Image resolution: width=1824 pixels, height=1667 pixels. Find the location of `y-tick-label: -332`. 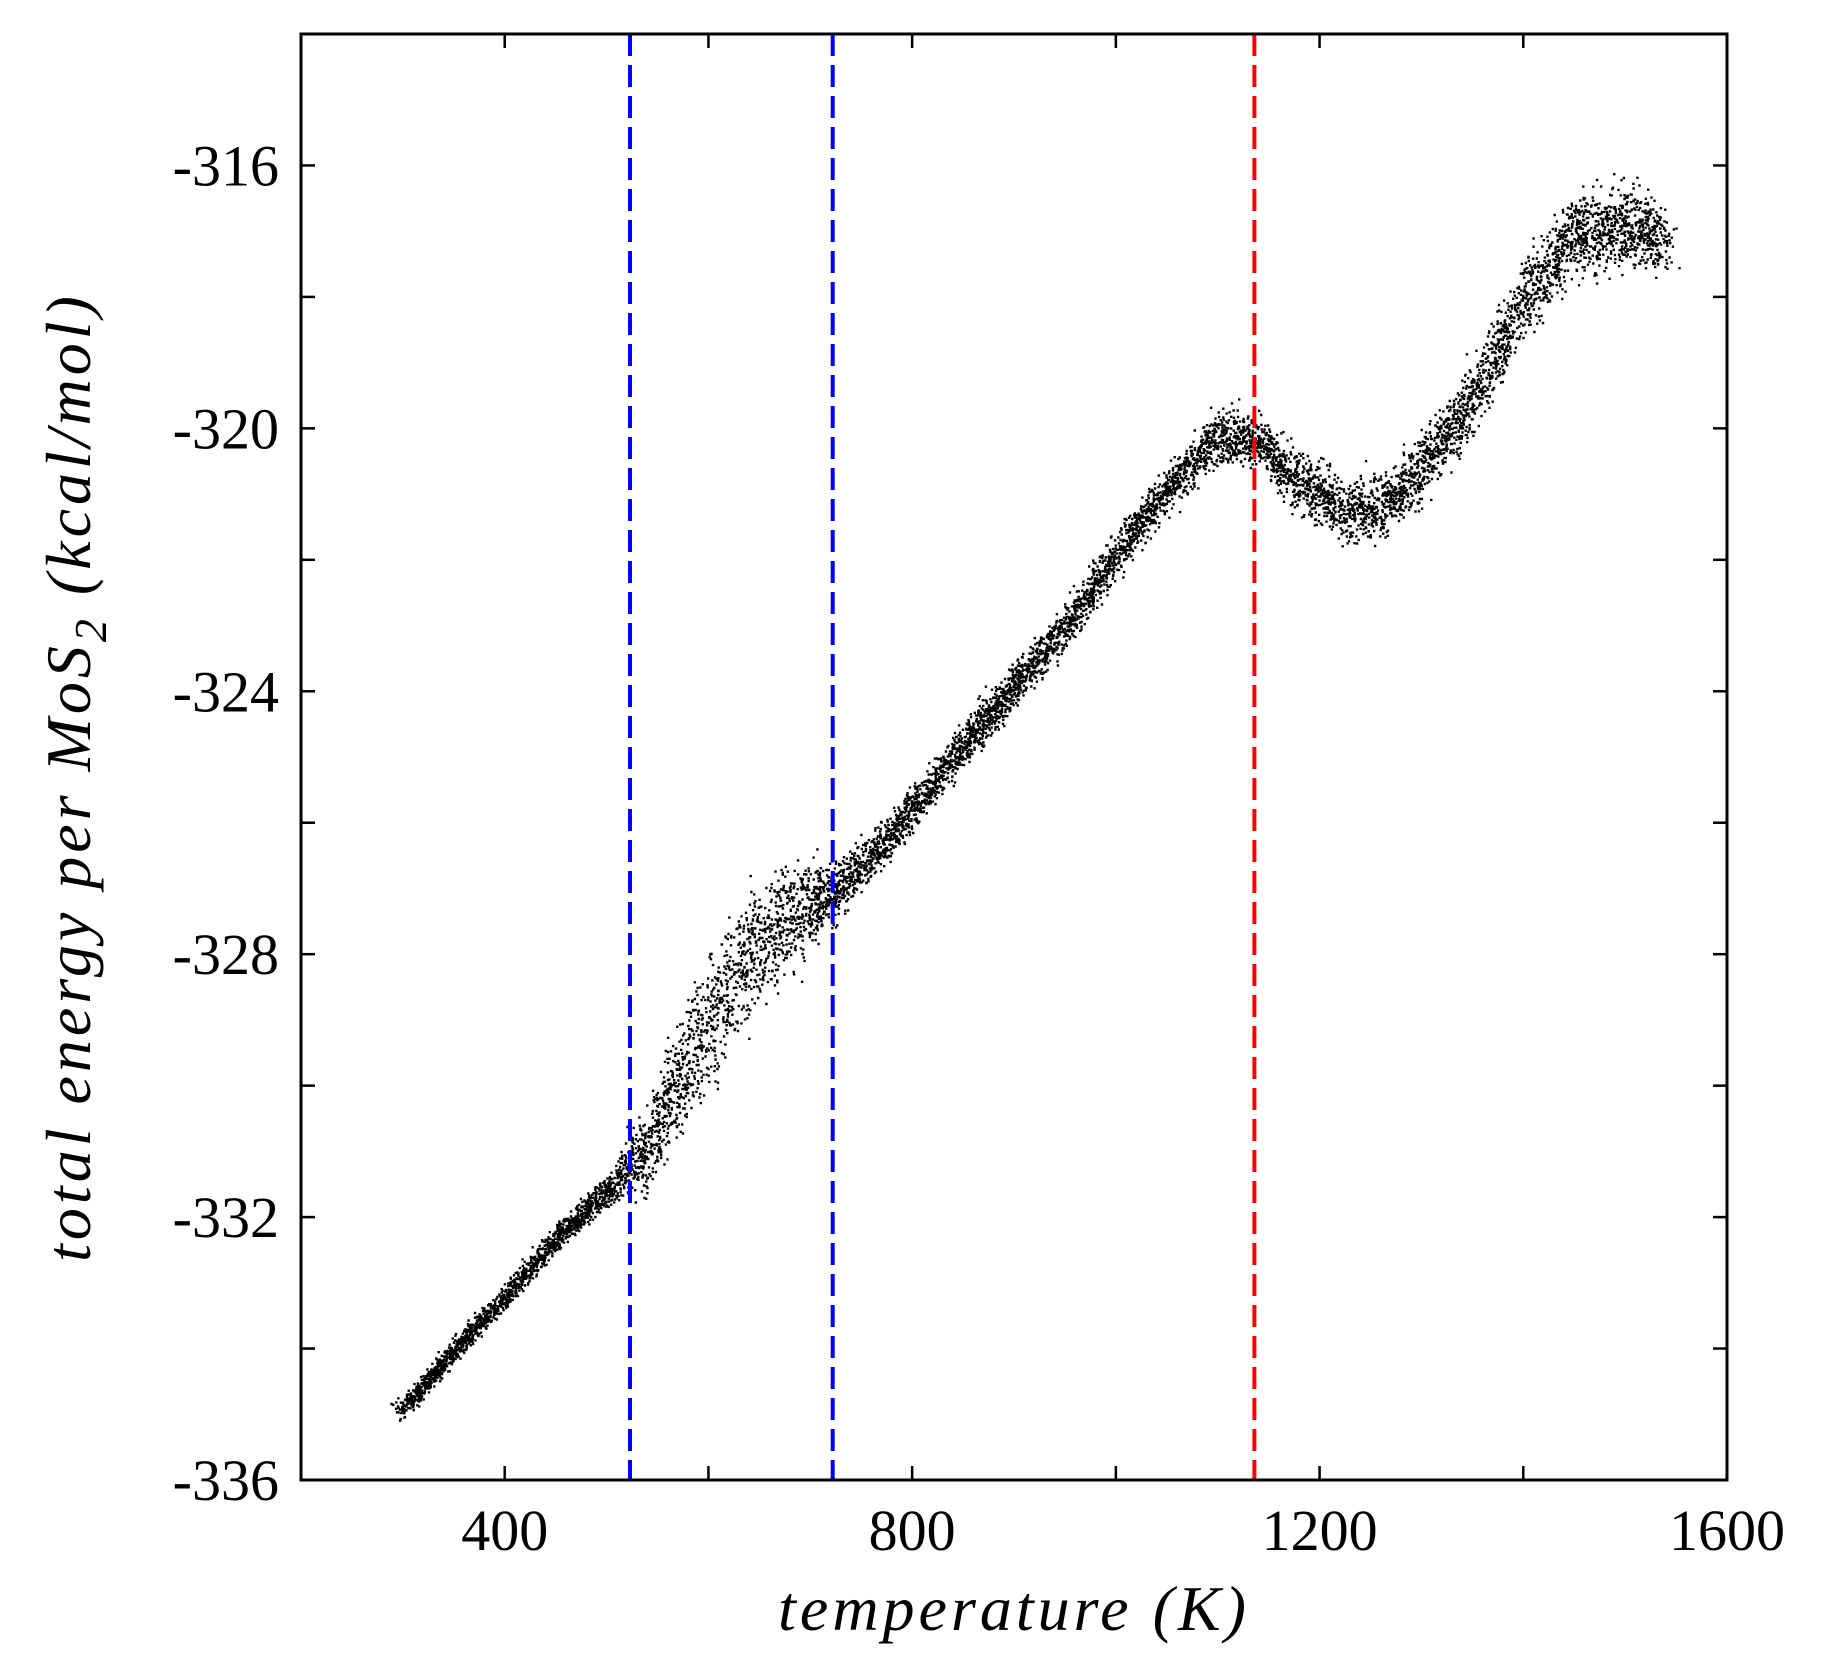

y-tick-label: -332 is located at coordinates (226, 1217).